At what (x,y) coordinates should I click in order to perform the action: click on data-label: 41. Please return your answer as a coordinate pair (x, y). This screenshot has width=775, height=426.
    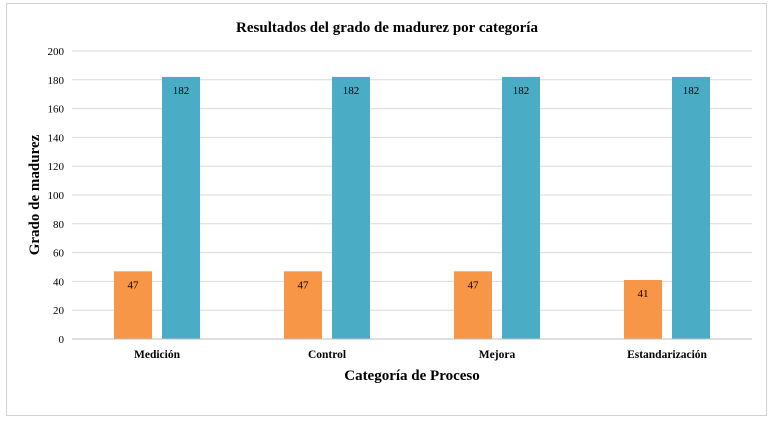
    Looking at the image, I should click on (643, 294).